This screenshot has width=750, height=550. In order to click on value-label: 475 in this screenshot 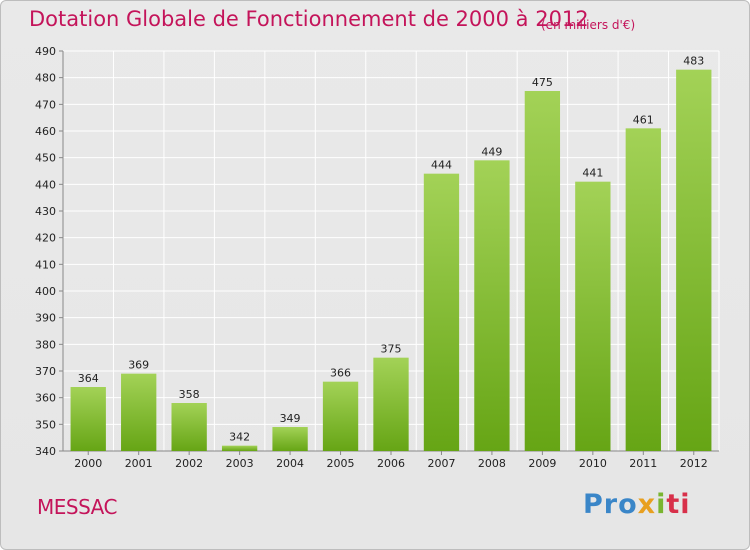, I will do `click(542, 82)`.